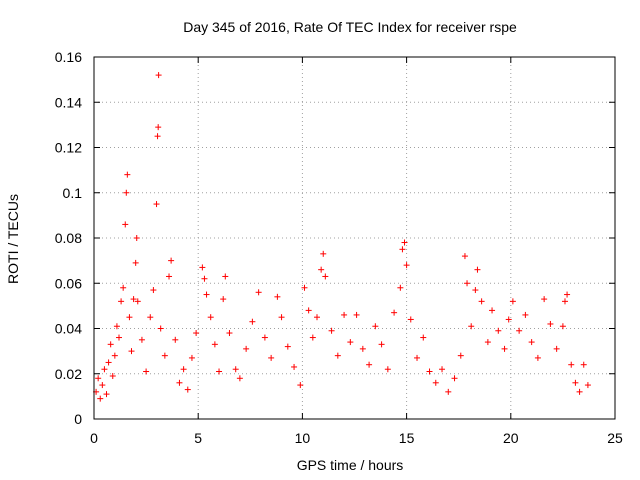 This screenshot has width=640, height=480. What do you see at coordinates (68, 238) in the screenshot?
I see `y-tick-label: 0.08` at bounding box center [68, 238].